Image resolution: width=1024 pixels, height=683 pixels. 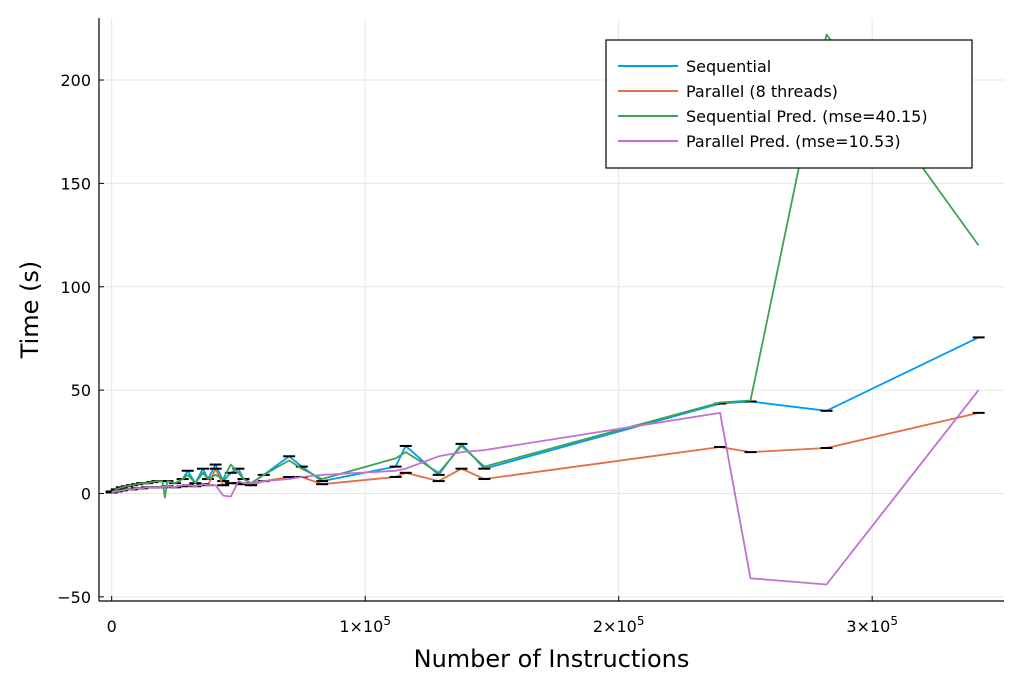 I want to click on x-axis-title: Number of Instructions, so click(x=552, y=659).